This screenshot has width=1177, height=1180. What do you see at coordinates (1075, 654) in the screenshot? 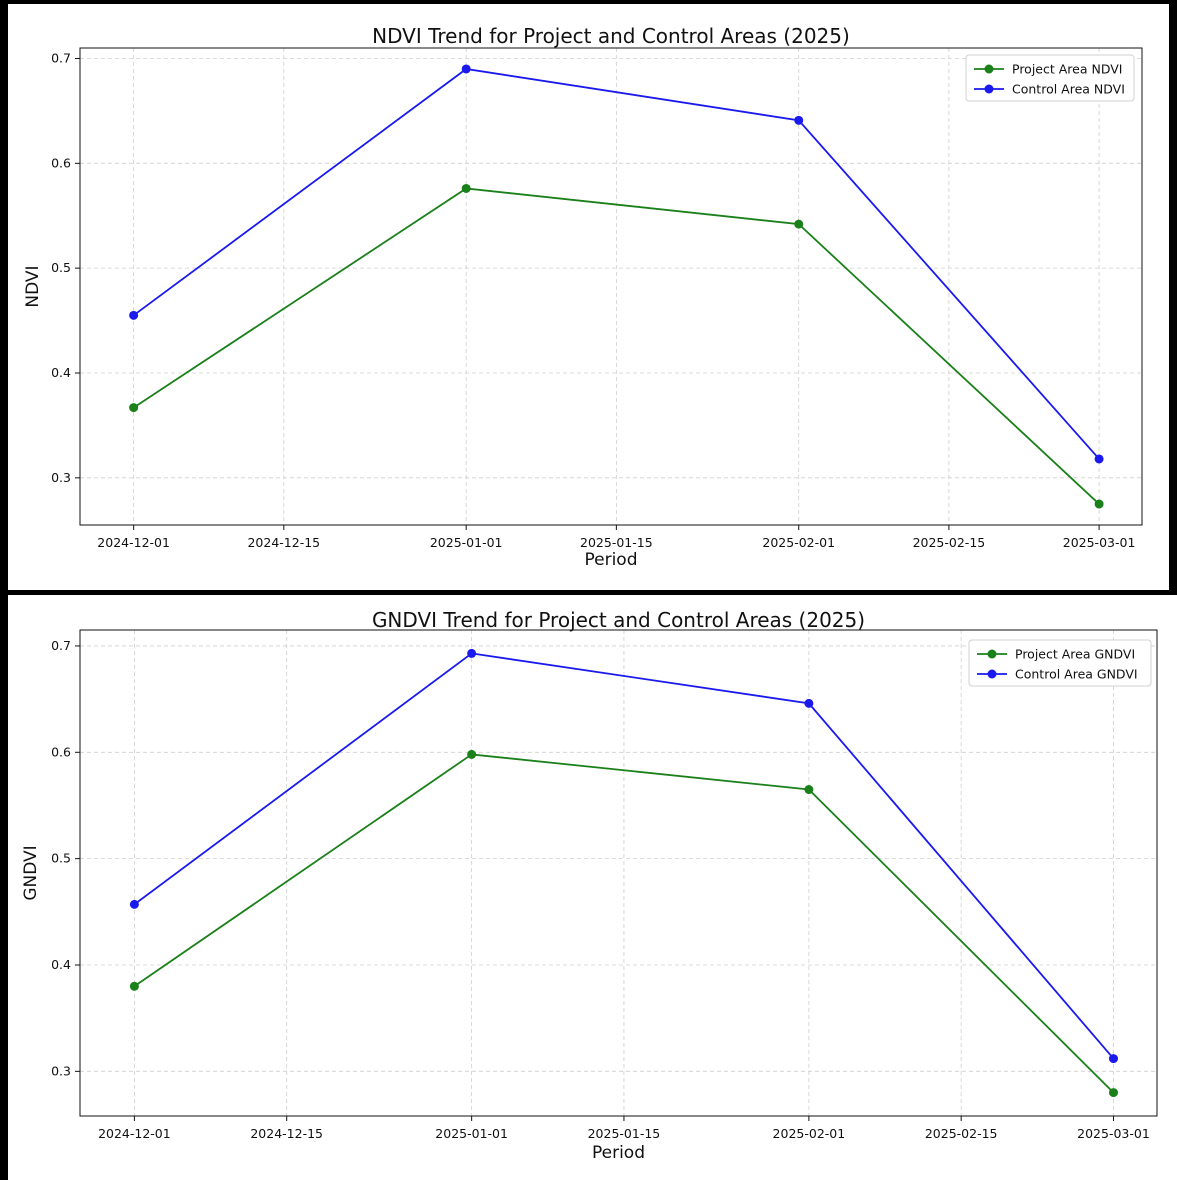
I see `legend-entry: Project Area GNDVI` at bounding box center [1075, 654].